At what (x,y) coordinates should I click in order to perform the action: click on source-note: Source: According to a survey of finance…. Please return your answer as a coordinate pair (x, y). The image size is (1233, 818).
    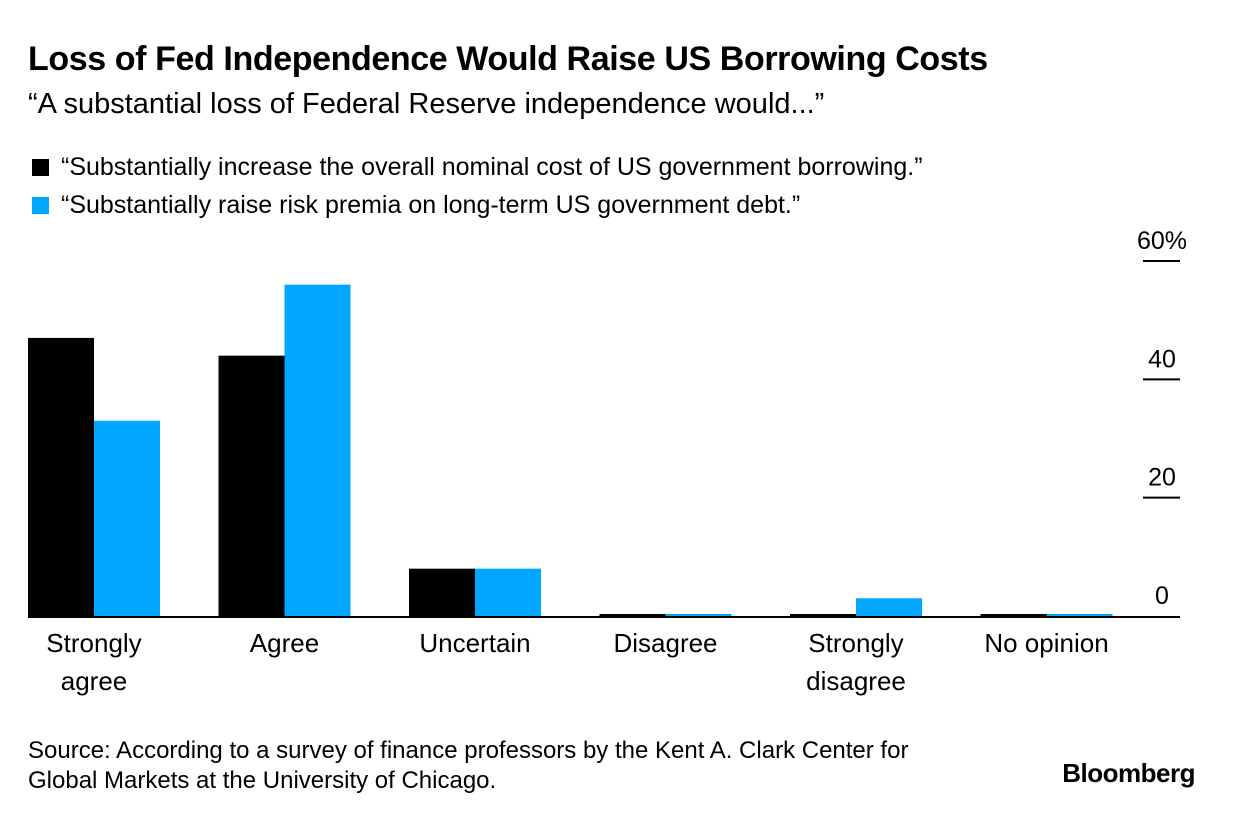
    Looking at the image, I should click on (468, 765).